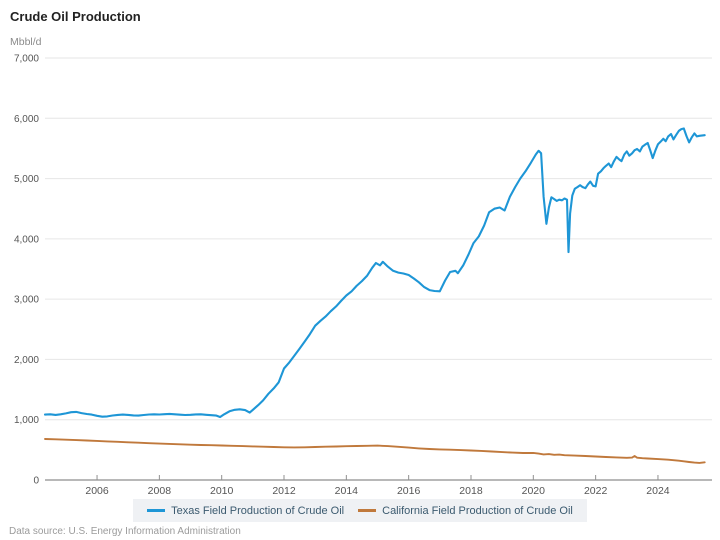 The image size is (720, 540). Describe the element at coordinates (97, 491) in the screenshot. I see `x-tick-label: 2006` at that location.